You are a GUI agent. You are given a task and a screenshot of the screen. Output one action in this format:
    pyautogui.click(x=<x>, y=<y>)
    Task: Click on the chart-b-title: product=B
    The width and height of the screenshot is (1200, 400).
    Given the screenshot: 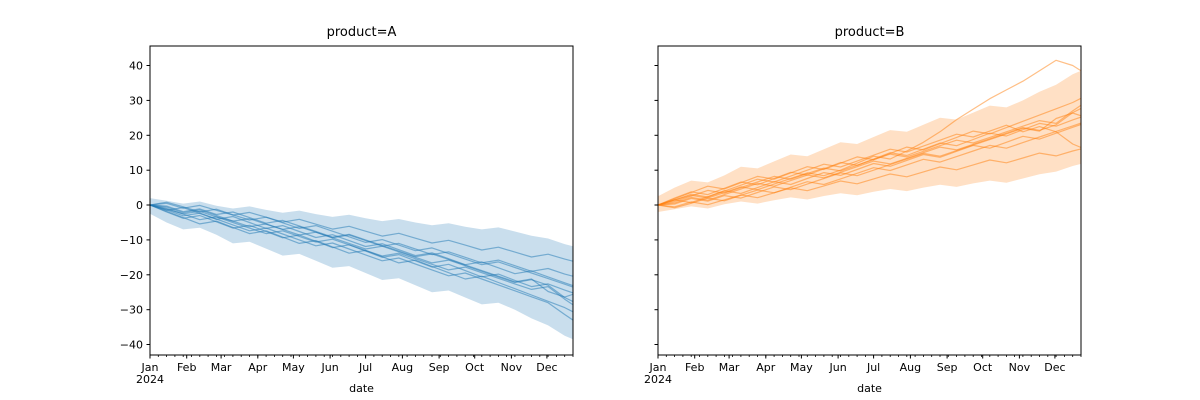 What is the action you would take?
    pyautogui.click(x=869, y=32)
    